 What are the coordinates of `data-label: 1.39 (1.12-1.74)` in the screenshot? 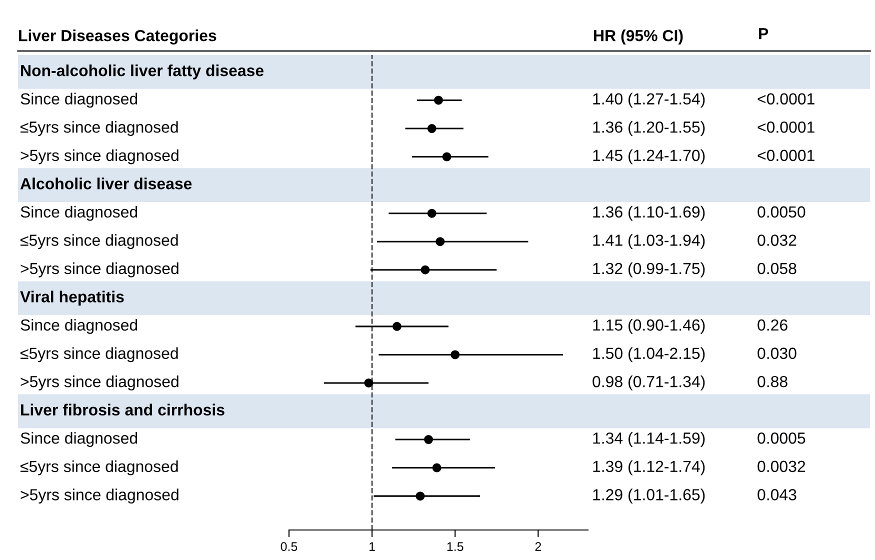 It's located at (649, 468).